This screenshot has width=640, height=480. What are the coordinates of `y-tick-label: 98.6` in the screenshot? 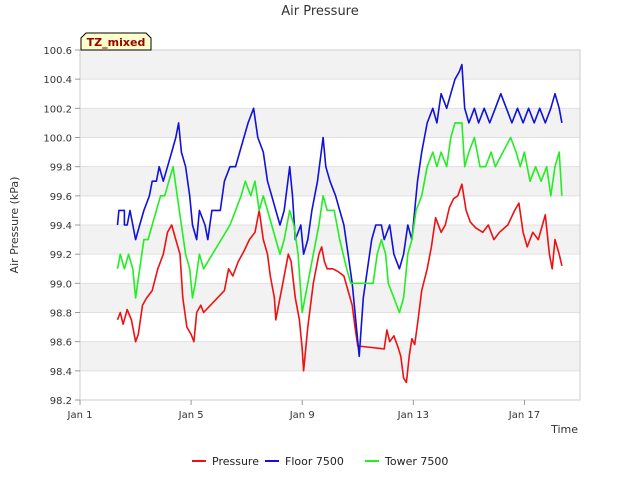 It's located at (61, 343).